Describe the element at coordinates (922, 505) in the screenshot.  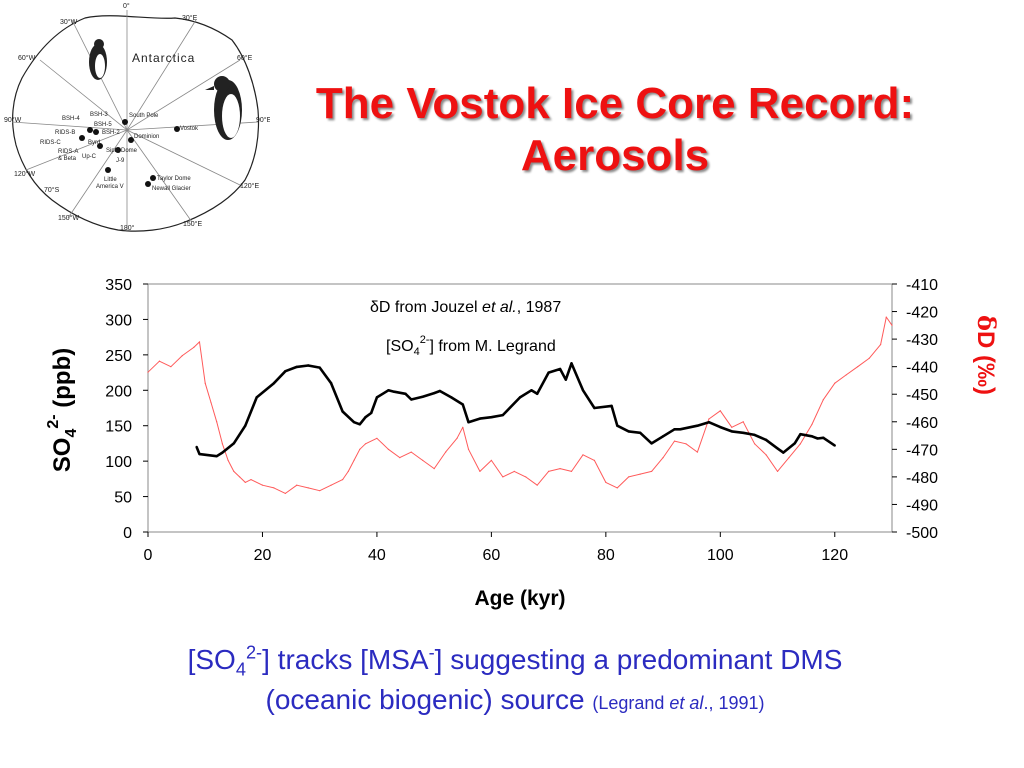
I see `y-right-tick-label: -490` at that location.